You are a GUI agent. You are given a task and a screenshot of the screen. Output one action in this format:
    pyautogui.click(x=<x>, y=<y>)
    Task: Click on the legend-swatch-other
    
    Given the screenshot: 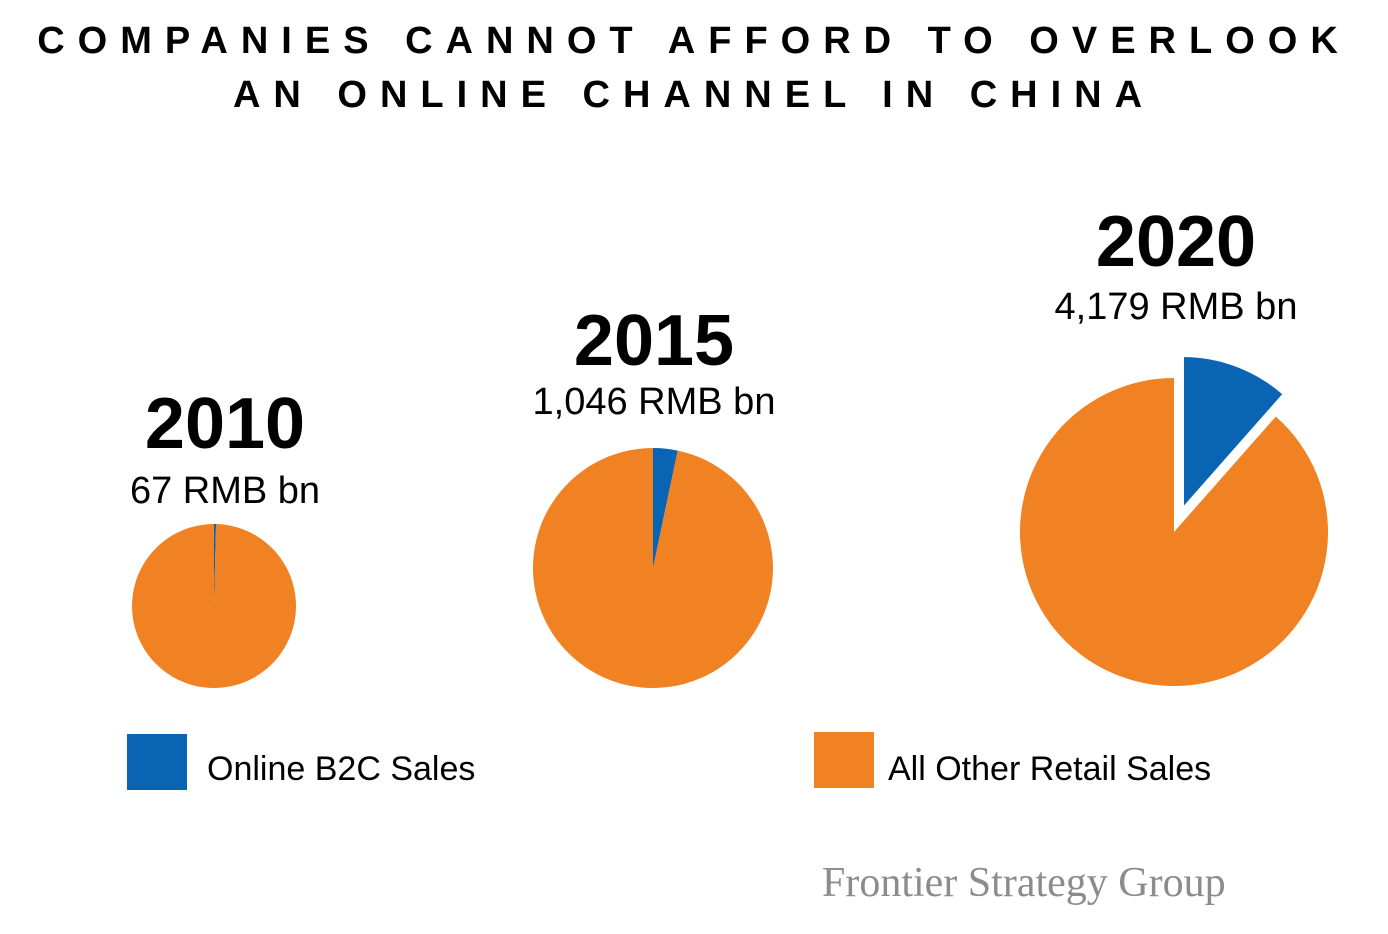 What is the action you would take?
    pyautogui.click(x=844, y=760)
    